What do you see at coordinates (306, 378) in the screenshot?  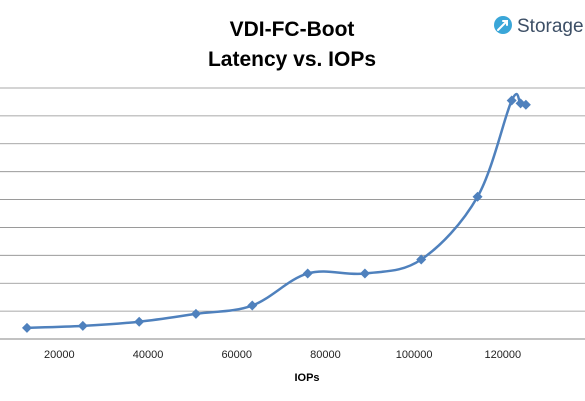 I see `x-axis-label: IOPs` at bounding box center [306, 378].